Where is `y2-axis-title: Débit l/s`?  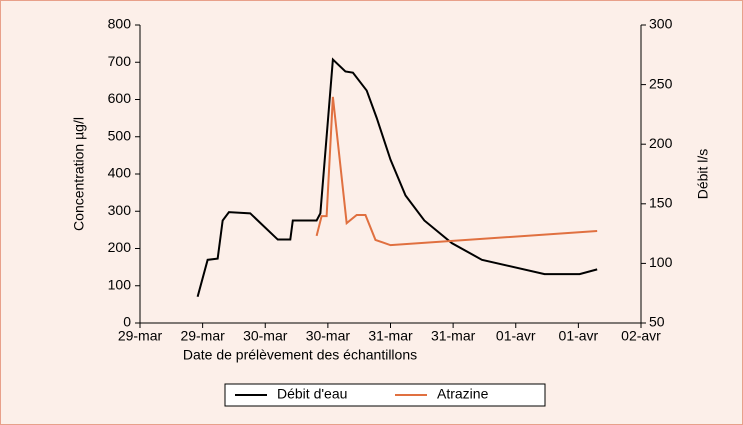
y2-axis-title: Débit l/s is located at coordinates (703, 174).